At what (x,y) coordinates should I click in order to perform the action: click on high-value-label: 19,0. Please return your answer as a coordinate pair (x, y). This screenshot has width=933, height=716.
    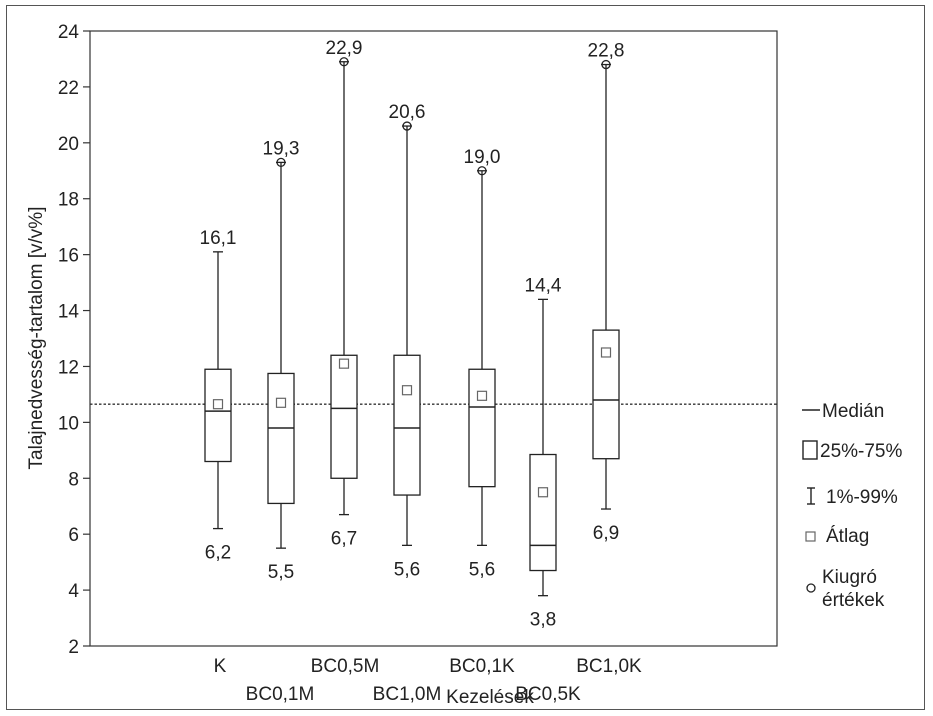
    Looking at the image, I should click on (482, 157).